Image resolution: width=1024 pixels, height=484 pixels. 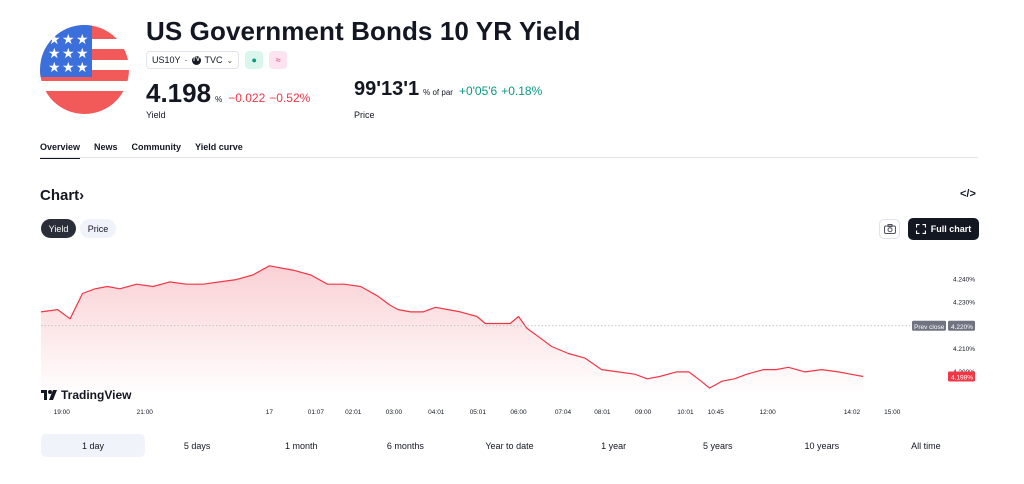 What do you see at coordinates (685, 412) in the screenshot?
I see `x-tick-label: 10:01` at bounding box center [685, 412].